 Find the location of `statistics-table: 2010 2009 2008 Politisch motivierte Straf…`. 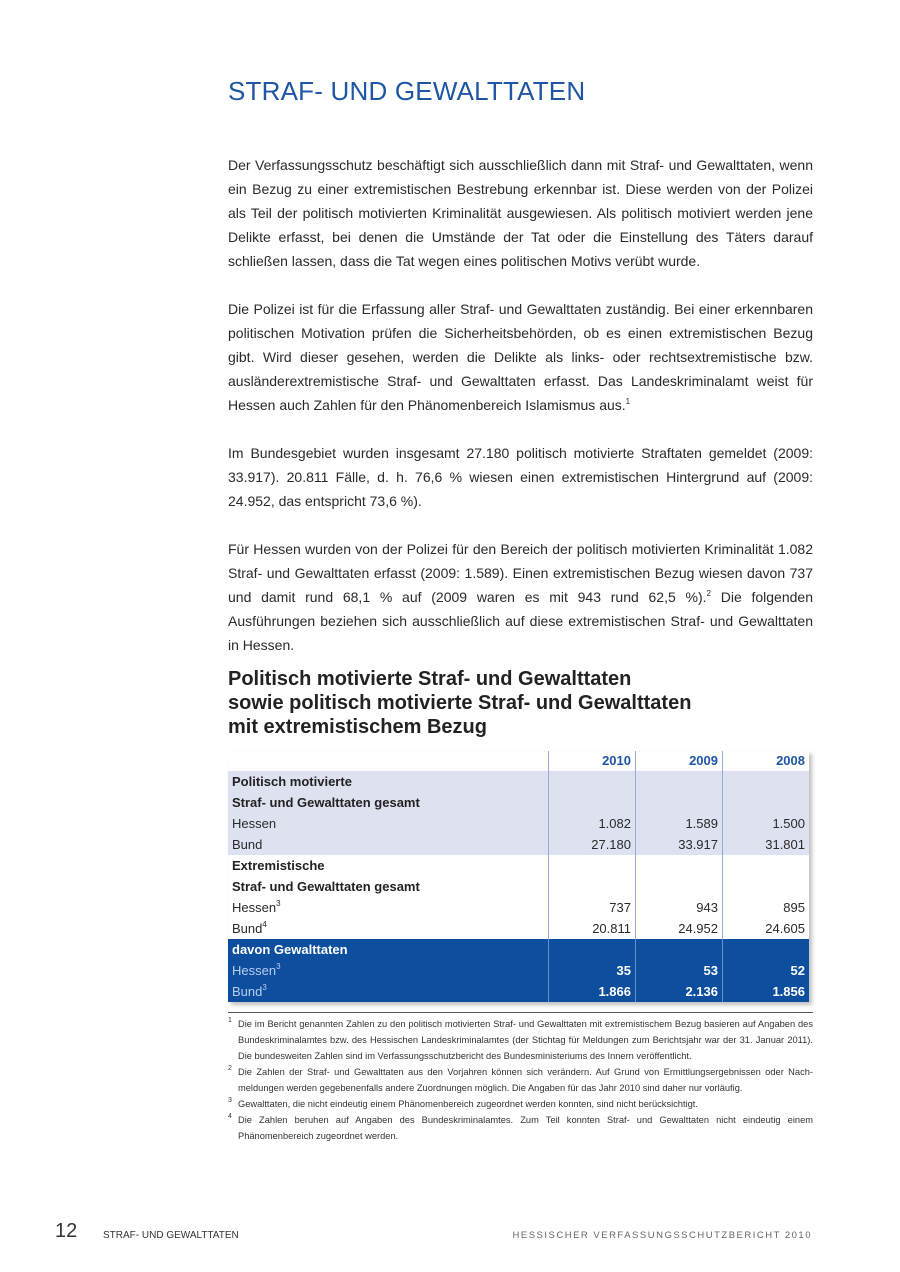

statistics-table: 2010 2009 2008 Politisch motivierte Straf… is located at coordinates (518, 876).